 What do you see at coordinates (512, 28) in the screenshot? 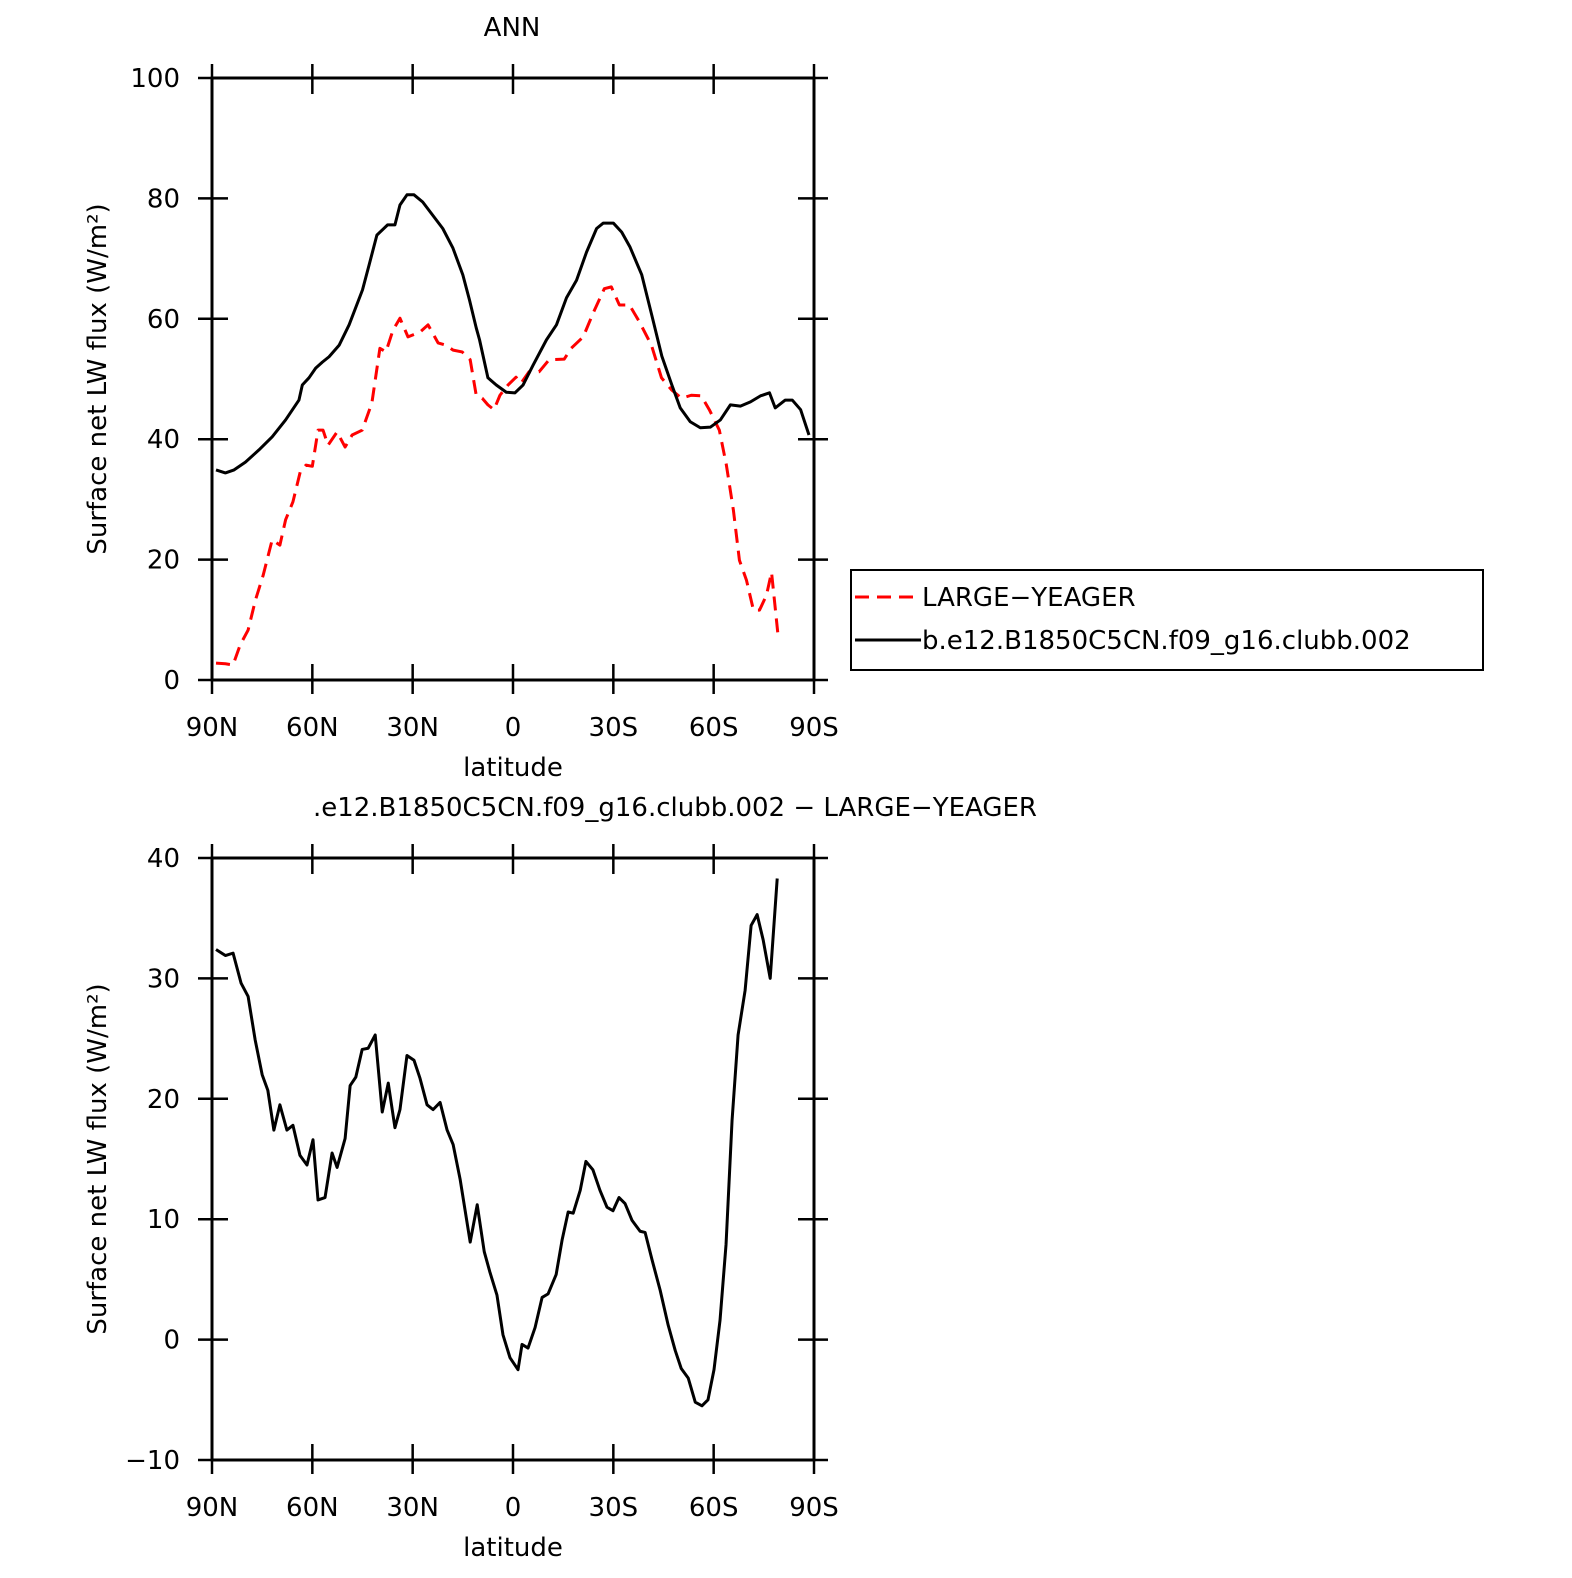
I see `chart-title: ANN` at bounding box center [512, 28].